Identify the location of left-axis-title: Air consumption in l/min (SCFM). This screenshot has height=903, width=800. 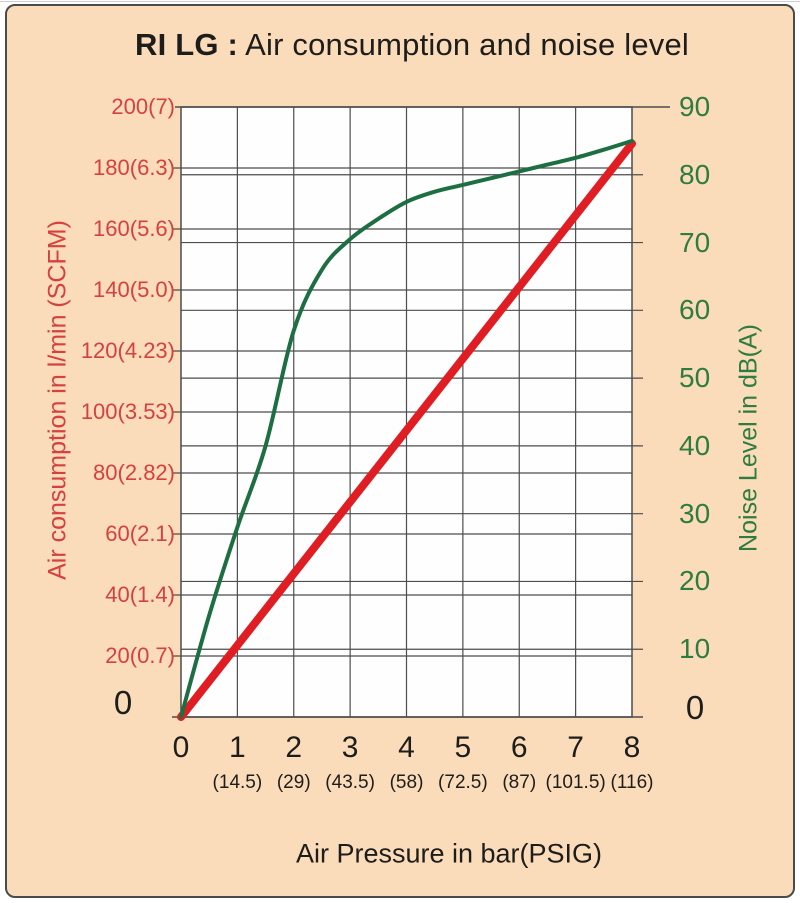
(57, 400).